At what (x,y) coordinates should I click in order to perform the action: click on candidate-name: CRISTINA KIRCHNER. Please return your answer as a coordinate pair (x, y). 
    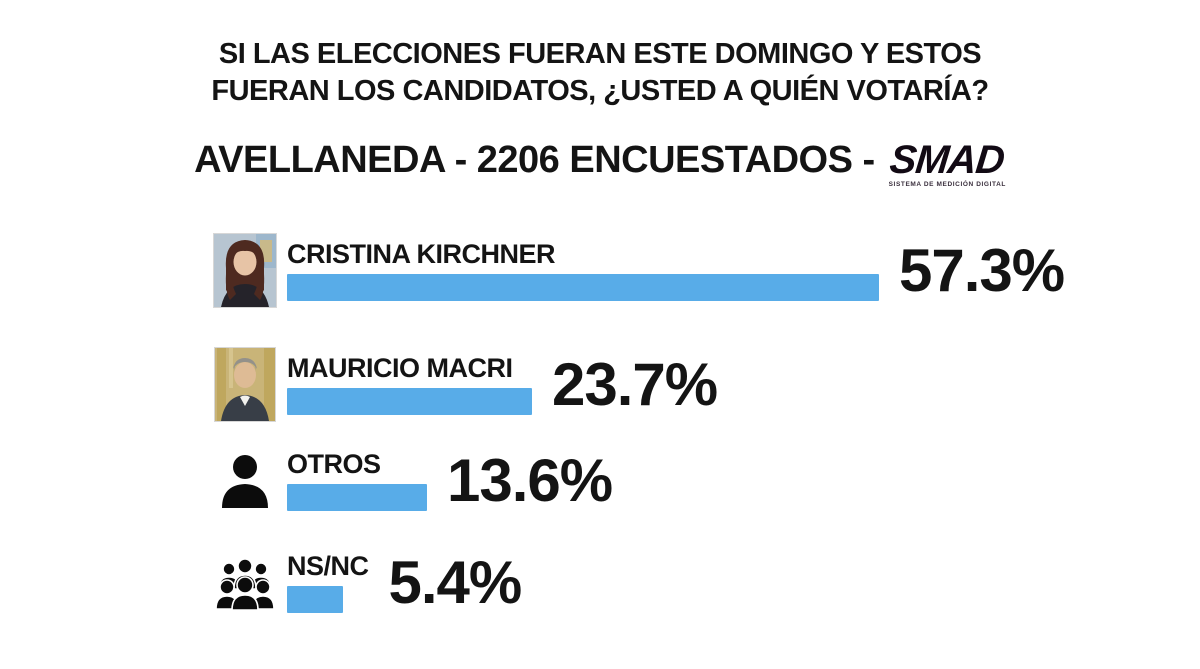
    Looking at the image, I should click on (421, 254).